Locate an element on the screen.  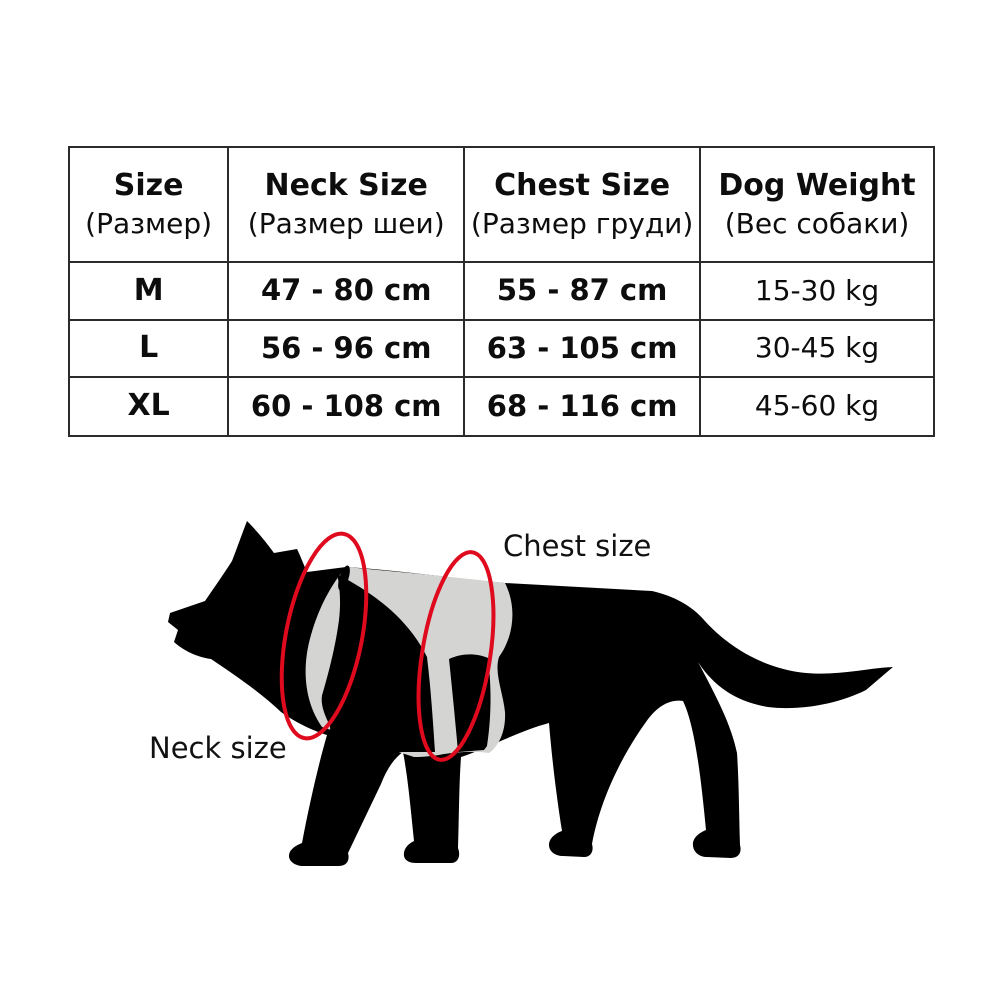
table-row-l-neck: 56 - 96 cm is located at coordinates (347, 349).